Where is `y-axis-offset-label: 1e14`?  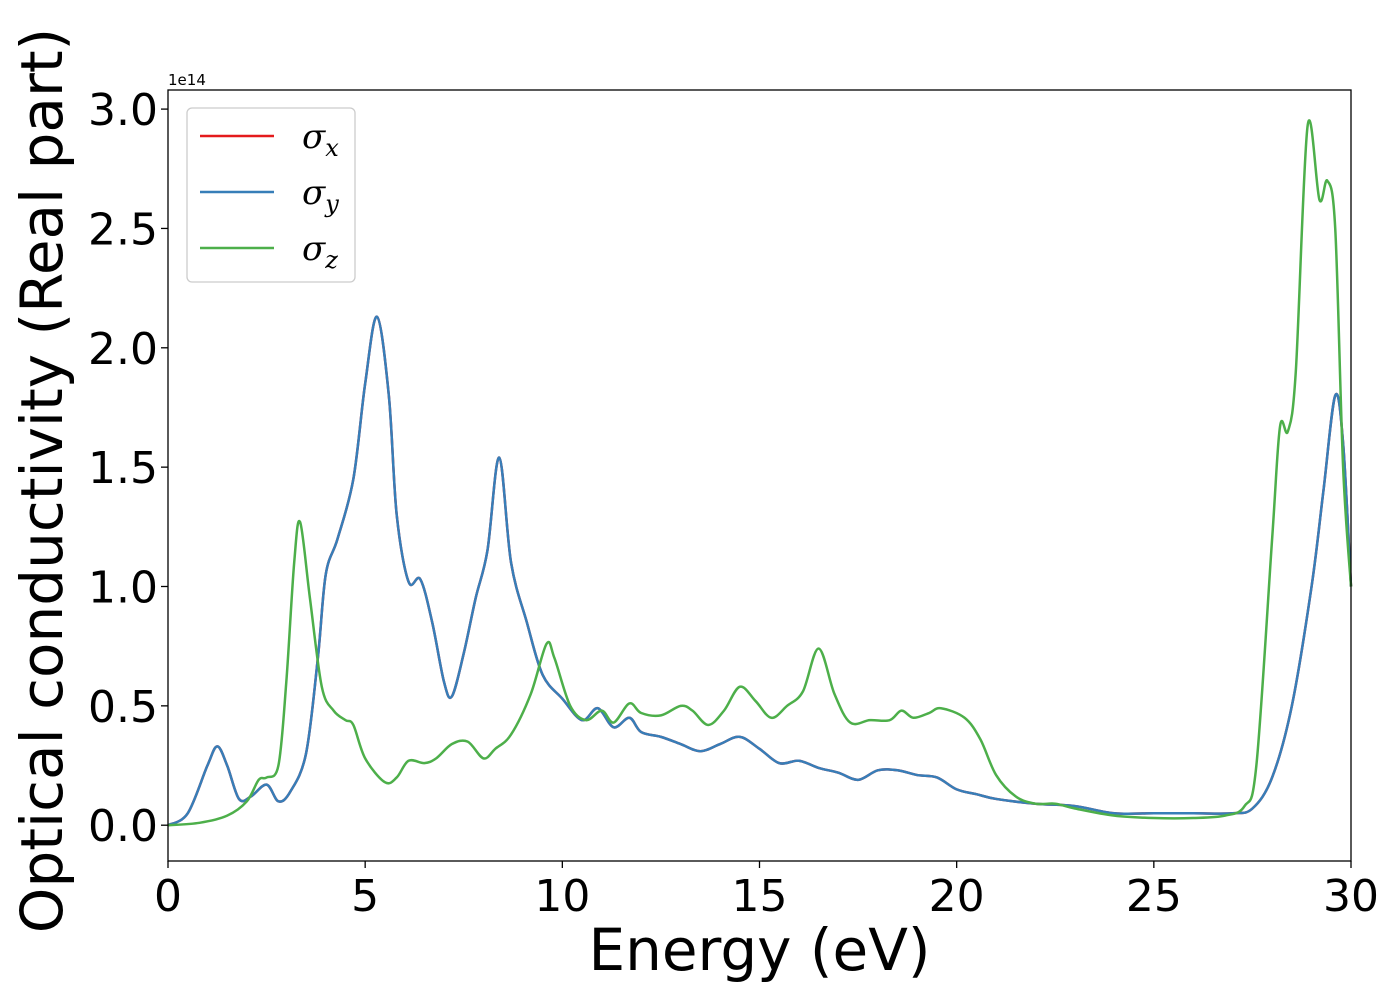 y-axis-offset-label: 1e14 is located at coordinates (187, 80).